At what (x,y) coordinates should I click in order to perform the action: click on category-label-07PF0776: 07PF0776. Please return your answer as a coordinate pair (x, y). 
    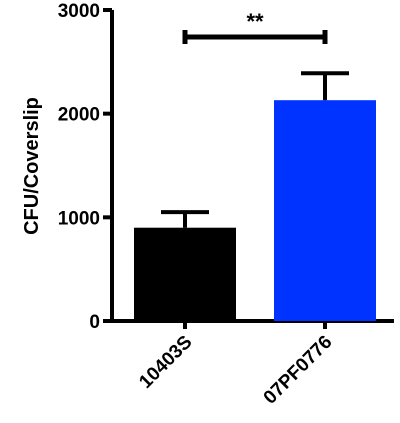
    Looking at the image, I should click on (298, 370).